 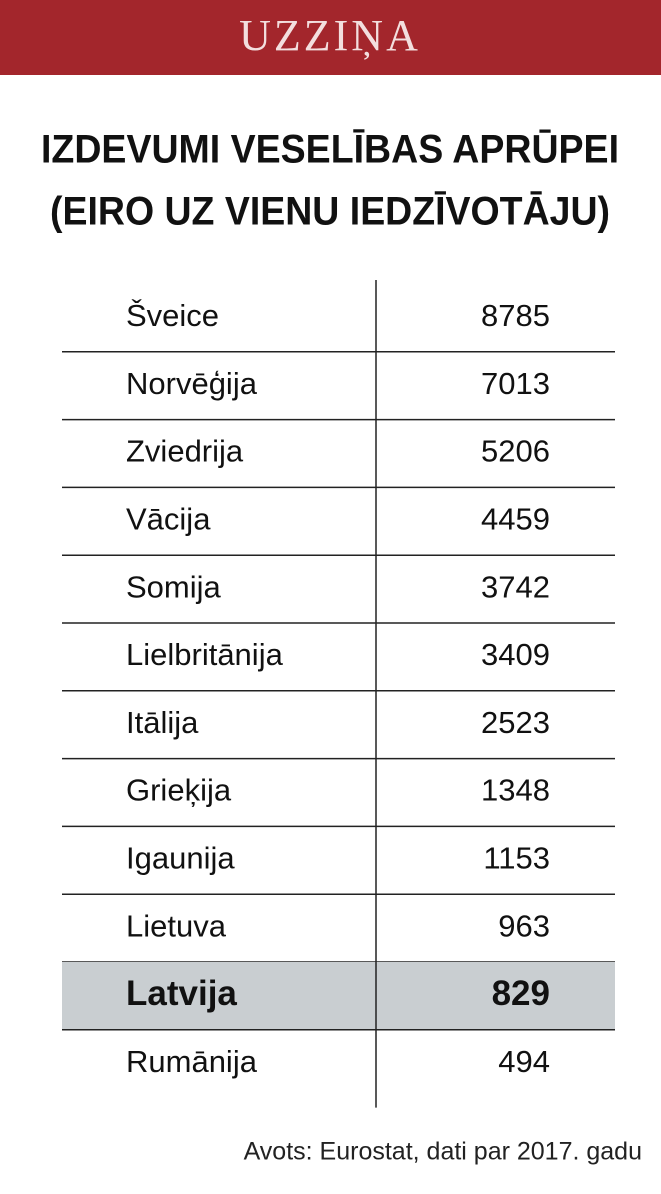 What do you see at coordinates (174, 586) in the screenshot?
I see `country: Somija` at bounding box center [174, 586].